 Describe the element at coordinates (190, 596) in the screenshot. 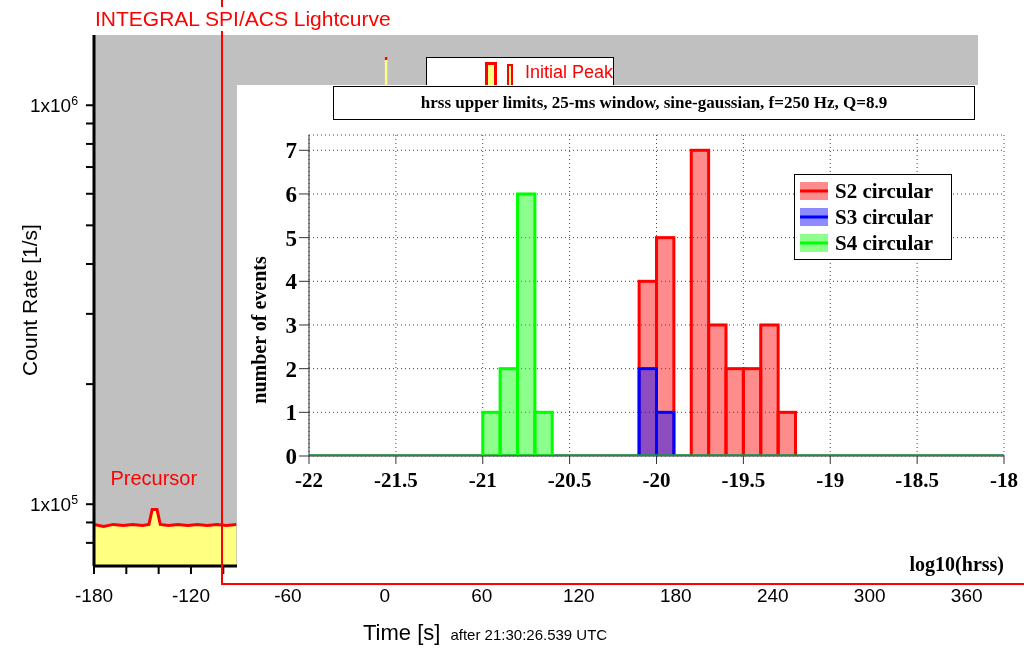

I see `x-tick-label: -120` at that location.